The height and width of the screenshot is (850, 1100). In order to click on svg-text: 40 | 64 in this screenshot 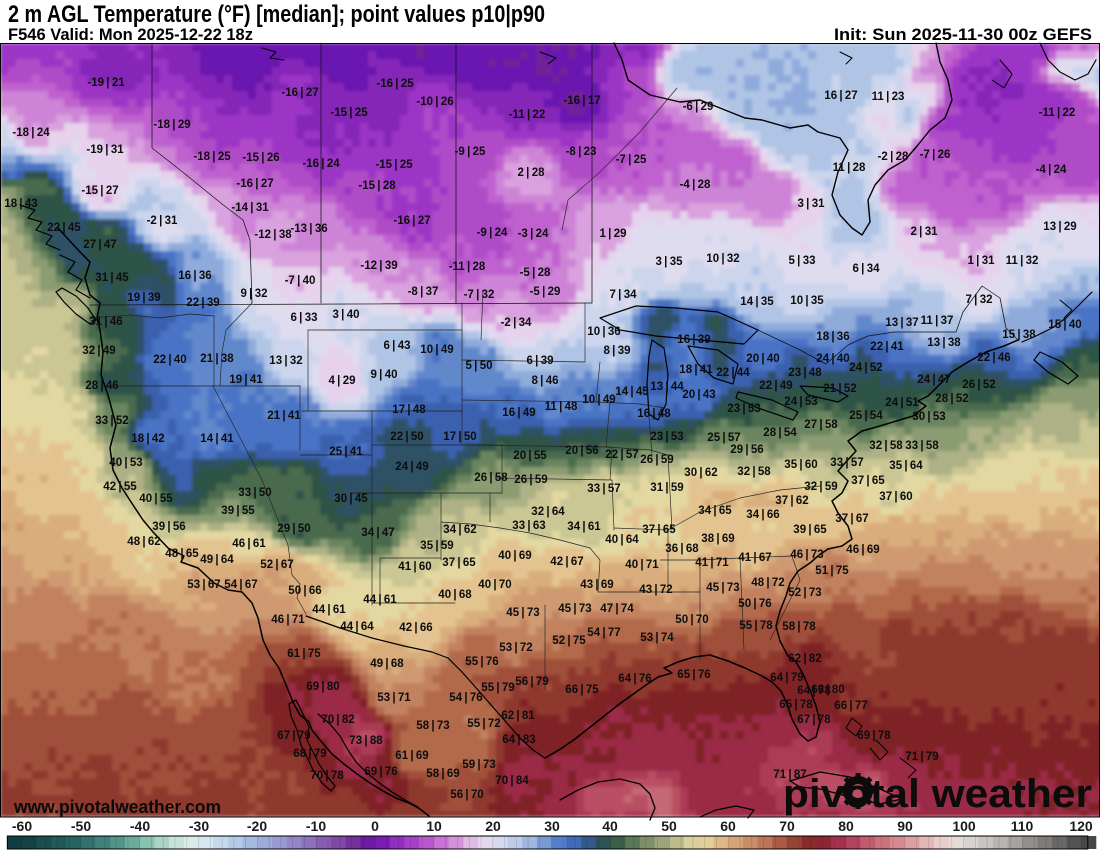, I will do `click(622, 540)`.